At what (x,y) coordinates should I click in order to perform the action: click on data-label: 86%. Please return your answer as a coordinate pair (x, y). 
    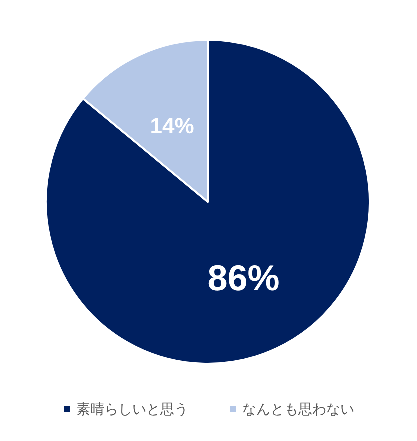
    Looking at the image, I should click on (244, 278).